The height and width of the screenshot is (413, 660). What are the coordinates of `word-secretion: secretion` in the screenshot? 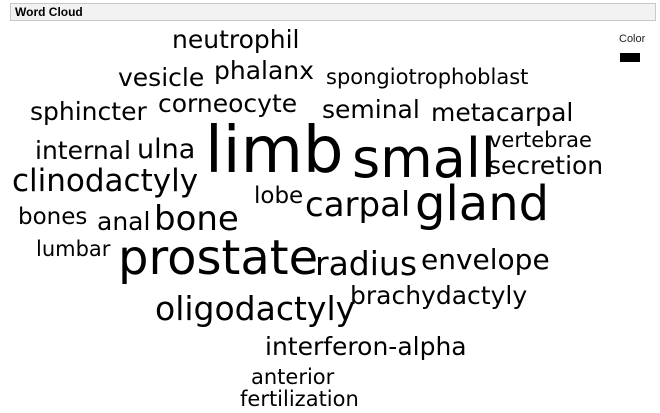 It's located at (546, 165).